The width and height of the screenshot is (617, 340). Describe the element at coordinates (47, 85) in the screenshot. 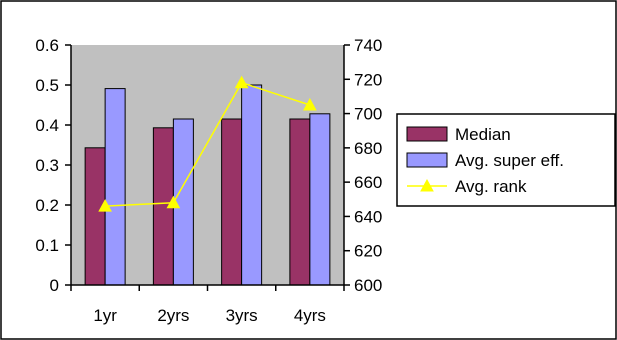

I see `y-left-tick-label: 0.5` at that location.